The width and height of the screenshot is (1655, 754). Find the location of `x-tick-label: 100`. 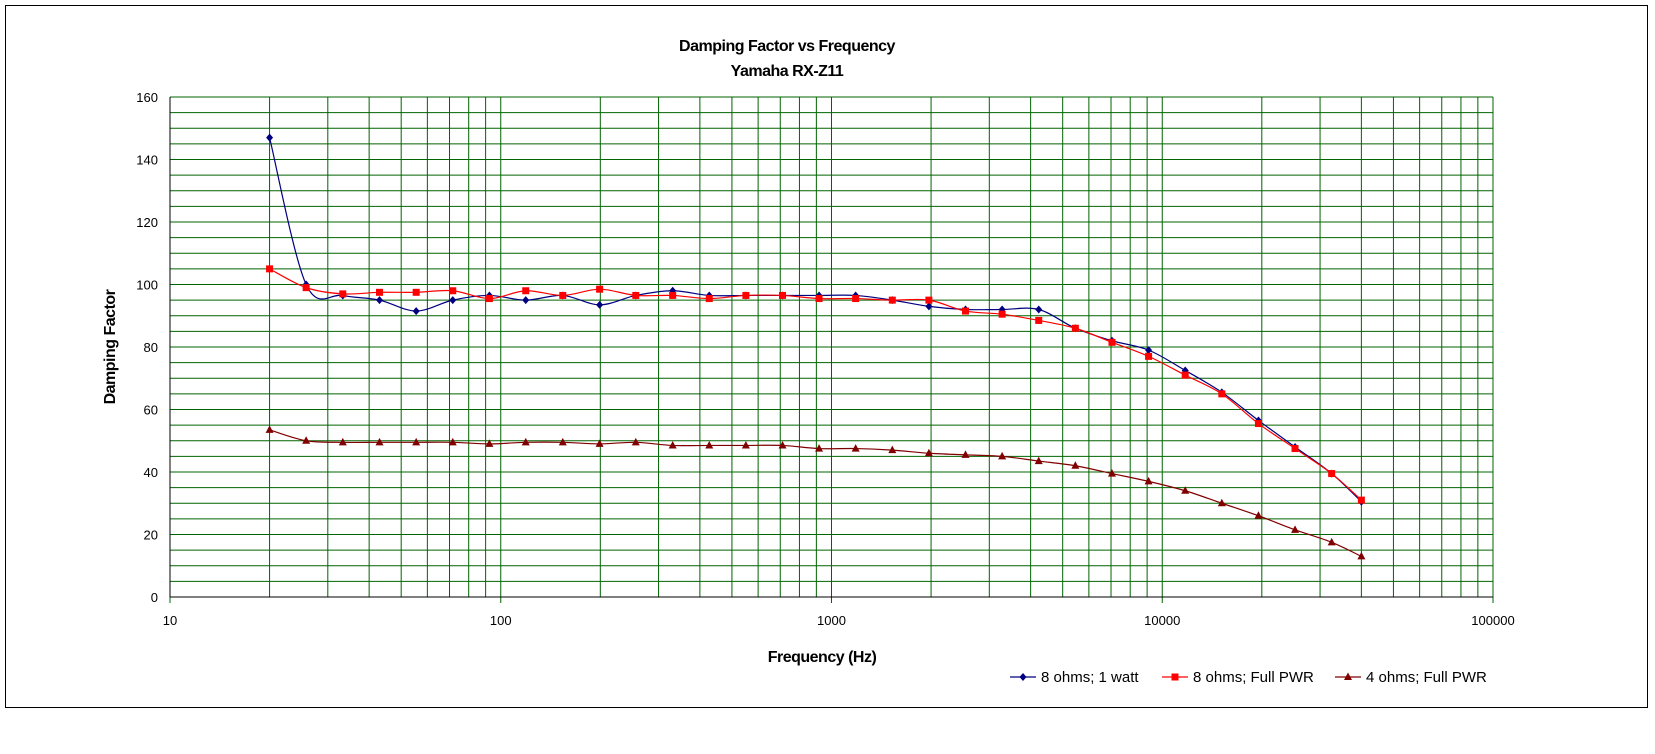

x-tick-label: 100 is located at coordinates (501, 620).